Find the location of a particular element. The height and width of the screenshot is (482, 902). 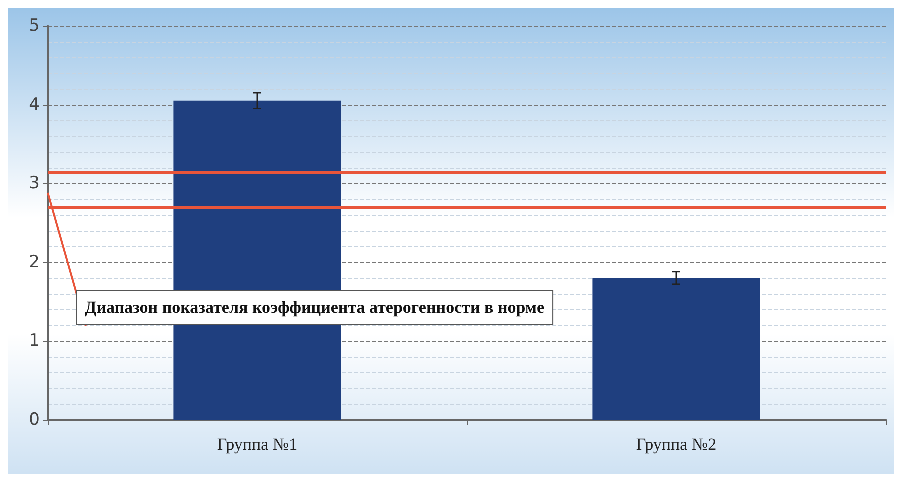

x-tick-label: Группа №2 is located at coordinates (676, 444).